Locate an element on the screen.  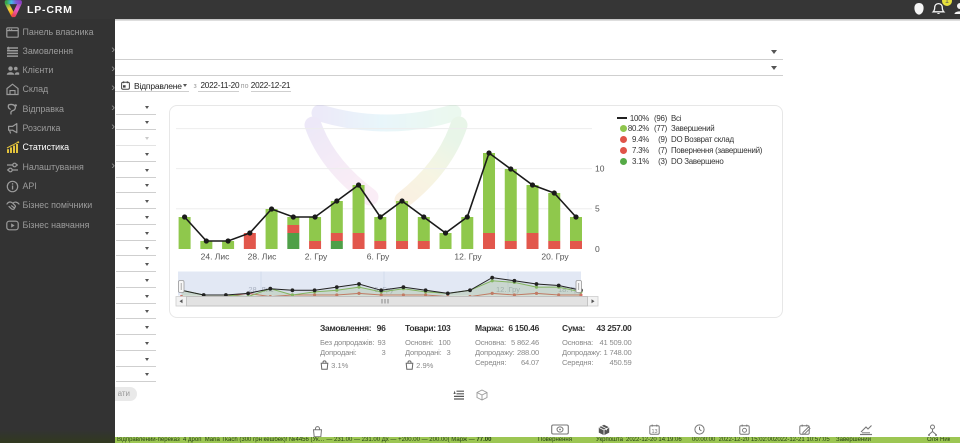
svg-text: 2. Гру is located at coordinates (316, 257).